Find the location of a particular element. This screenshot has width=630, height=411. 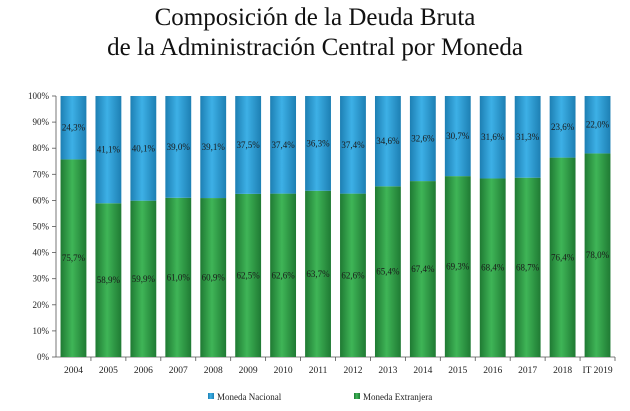

data-label-moneda-nacional: 24,3% is located at coordinates (74, 128).